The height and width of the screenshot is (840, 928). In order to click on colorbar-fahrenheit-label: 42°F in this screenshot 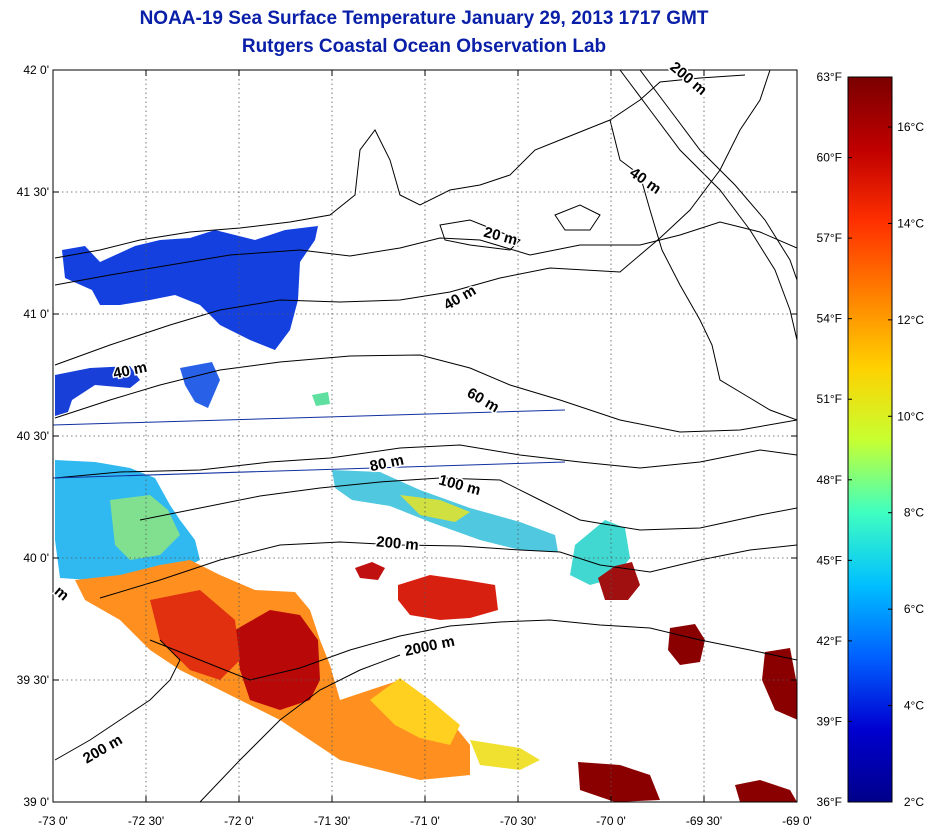, I will do `click(829, 641)`.